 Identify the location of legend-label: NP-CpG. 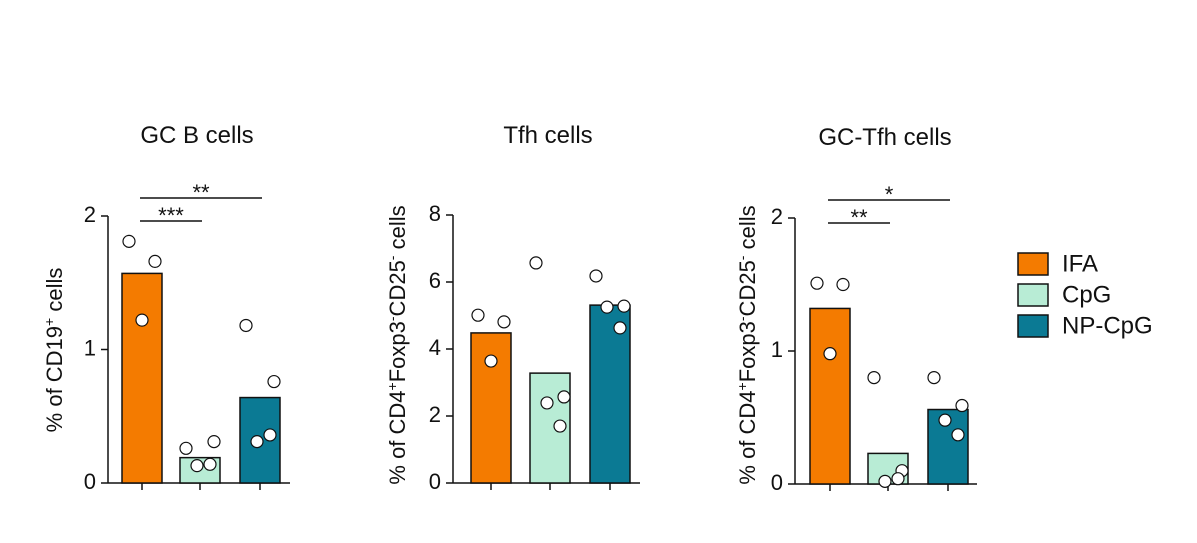
(1107, 325).